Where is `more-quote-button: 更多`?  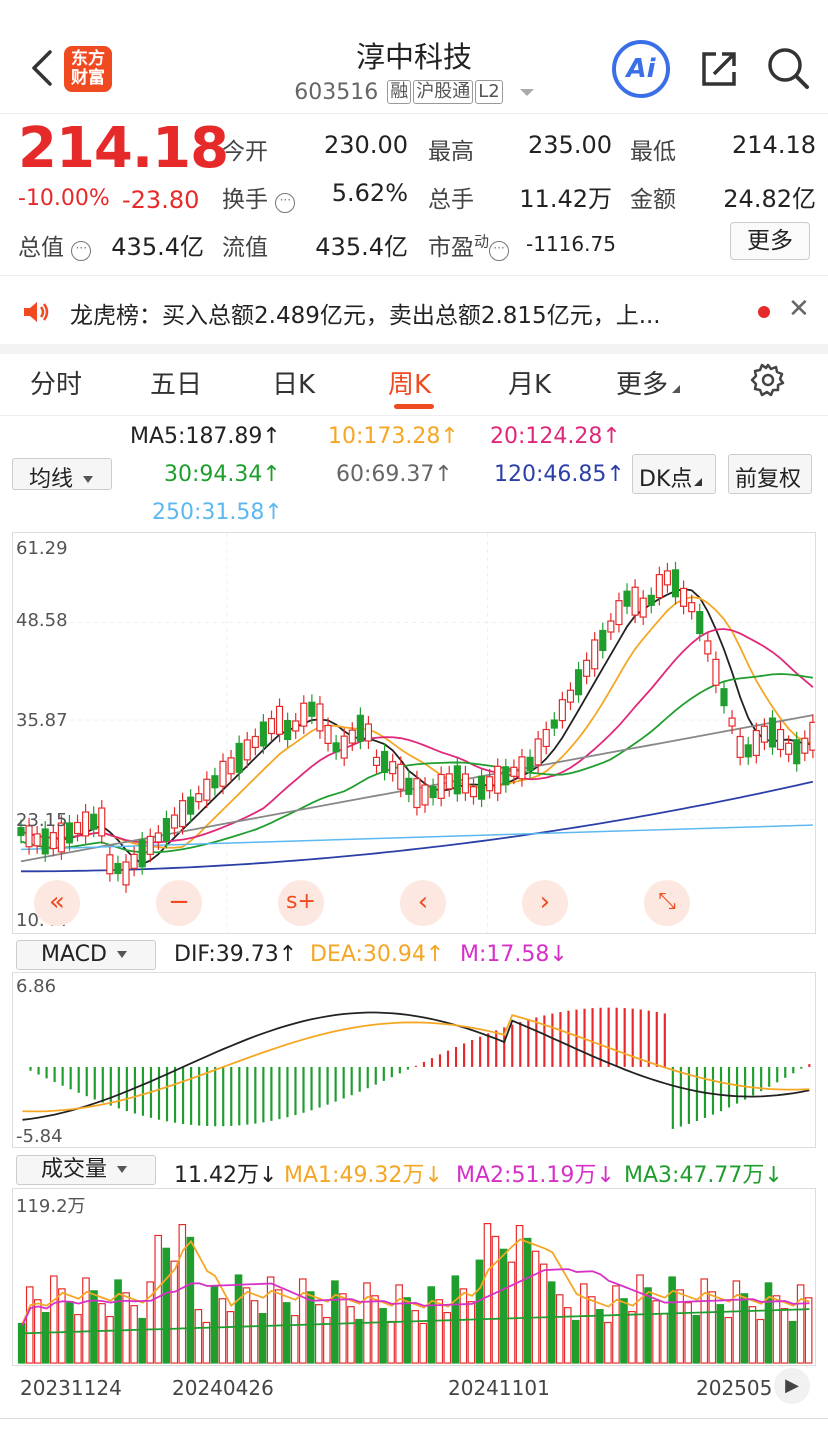
more-quote-button: 更多 is located at coordinates (770, 241).